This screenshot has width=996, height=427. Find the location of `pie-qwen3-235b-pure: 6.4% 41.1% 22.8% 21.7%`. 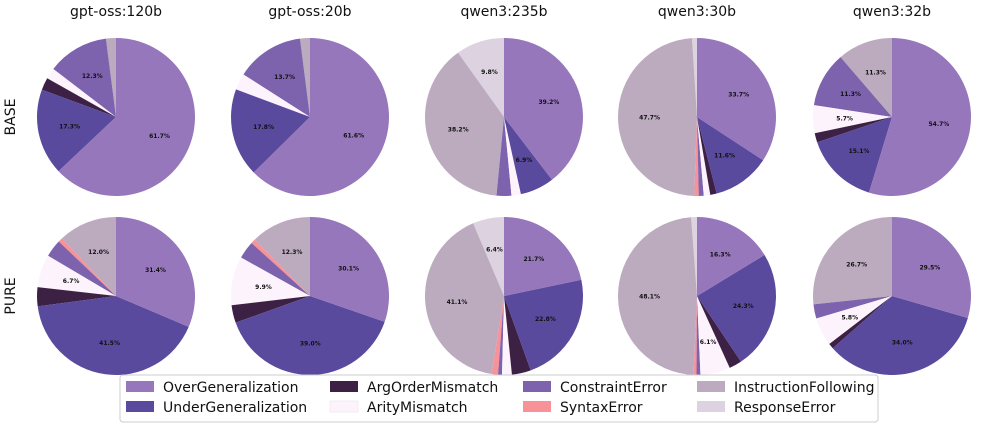

pie-qwen3-235b-pure: 6.4% 41.1% 22.8% 21.7% is located at coordinates (504, 296).